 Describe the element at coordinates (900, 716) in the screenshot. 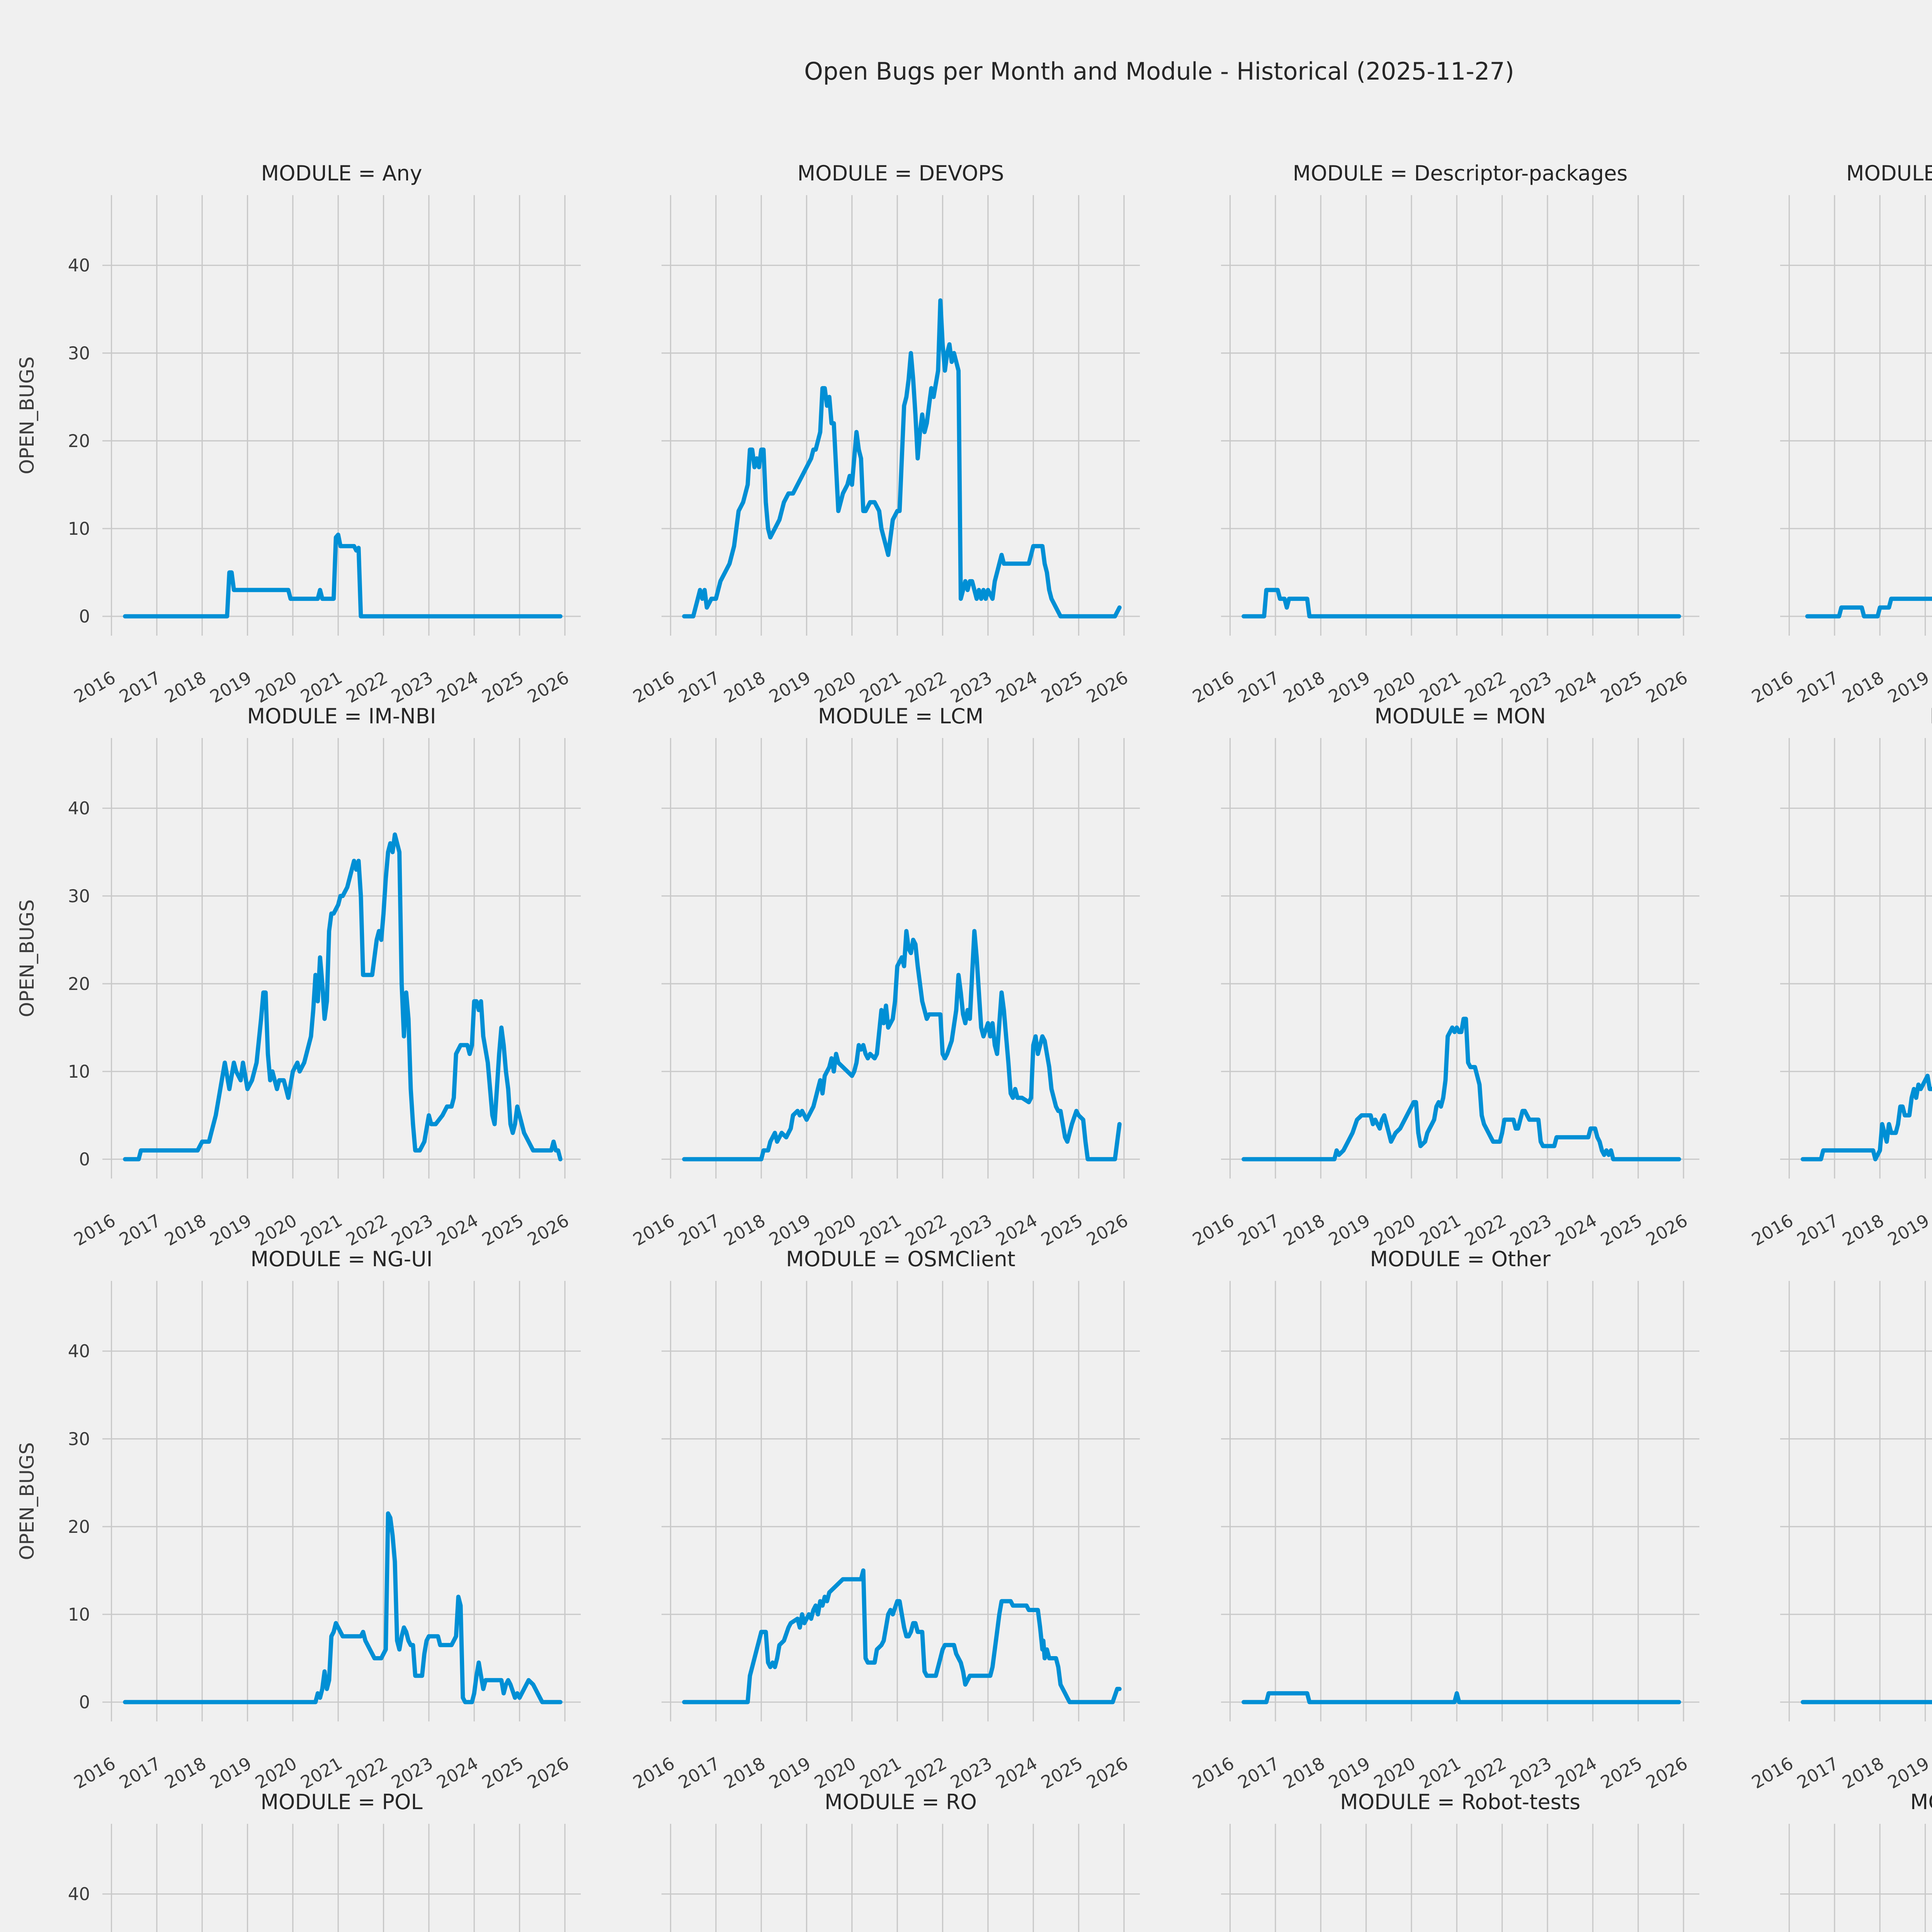

I see `facet-title: MODULE = LCM` at that location.